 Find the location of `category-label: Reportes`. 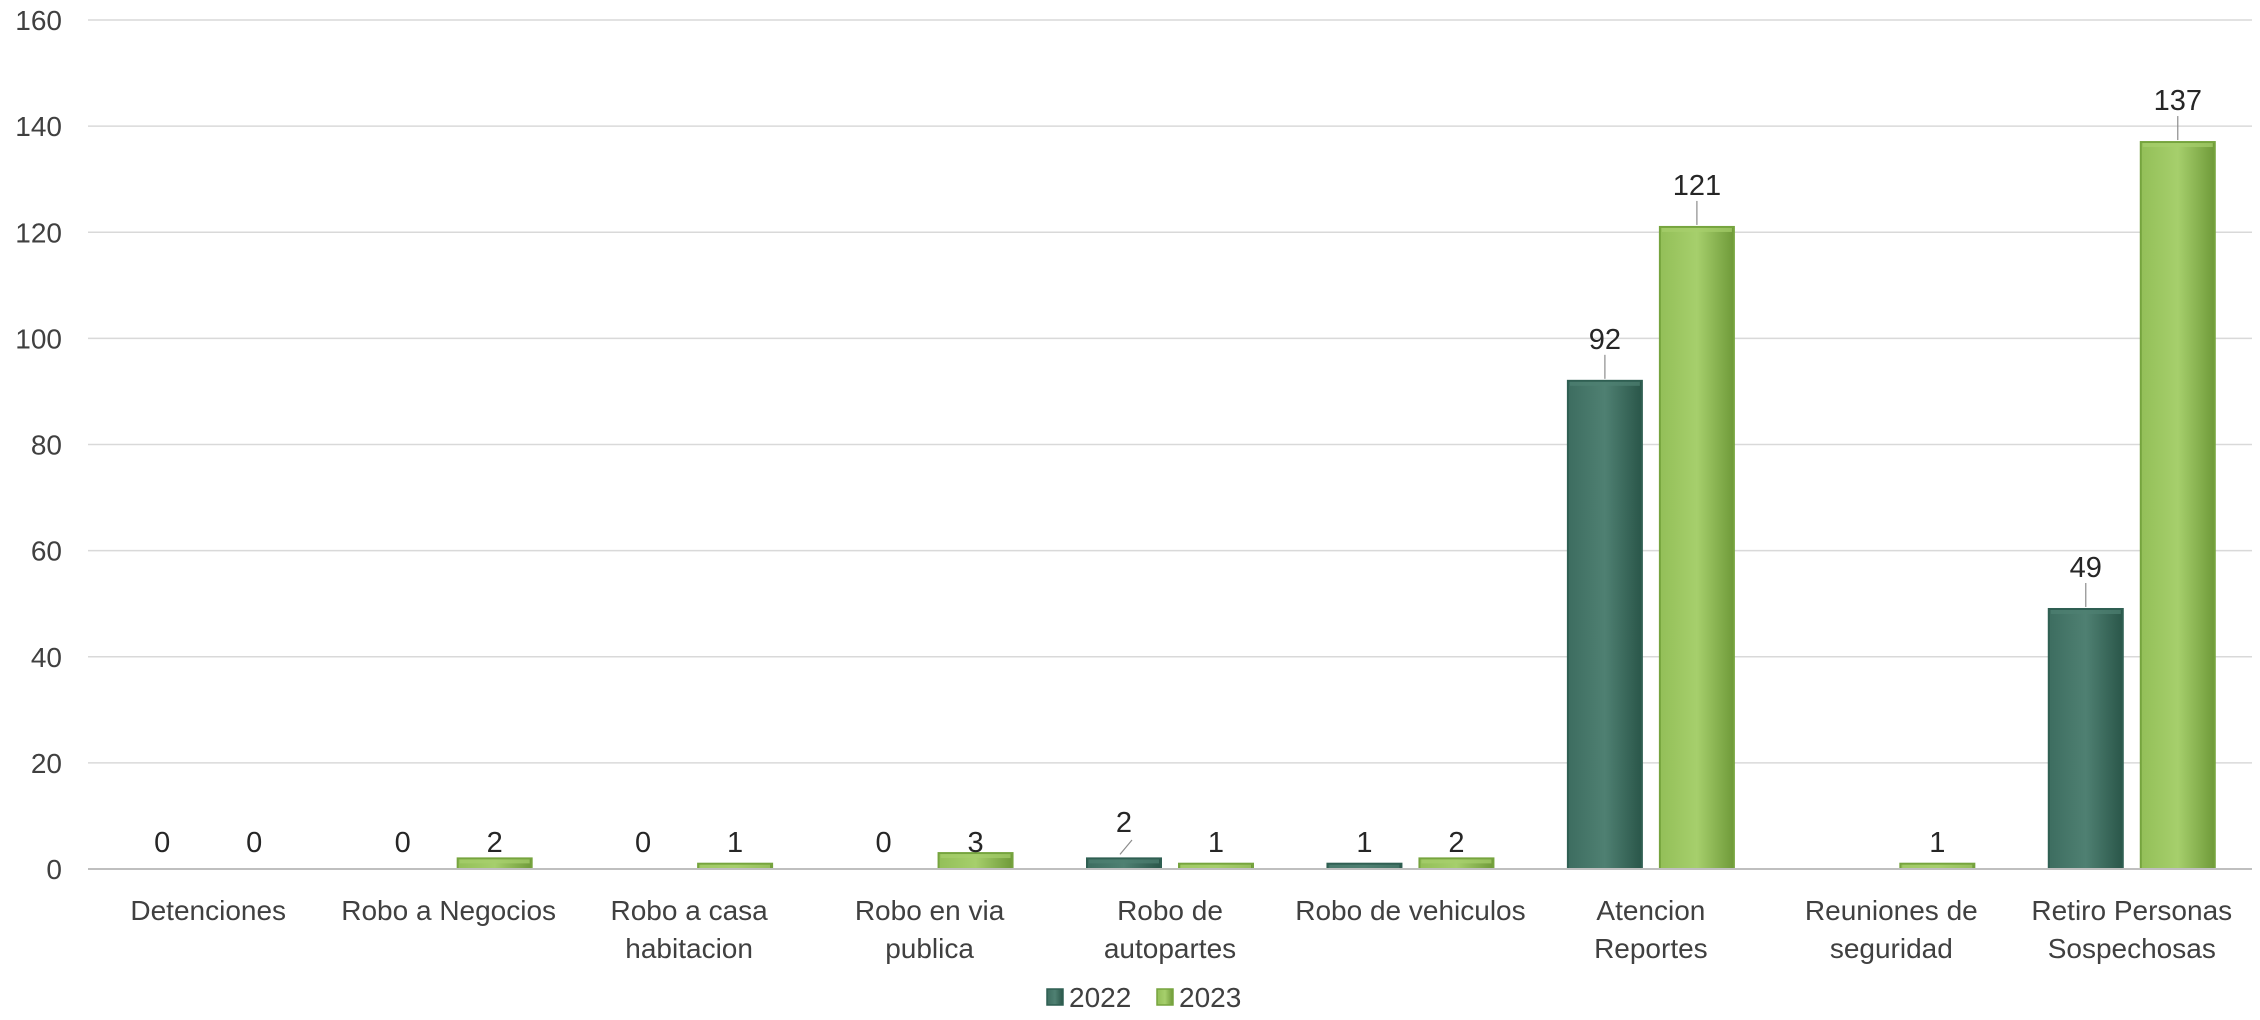

category-label: Reportes is located at coordinates (1651, 948).